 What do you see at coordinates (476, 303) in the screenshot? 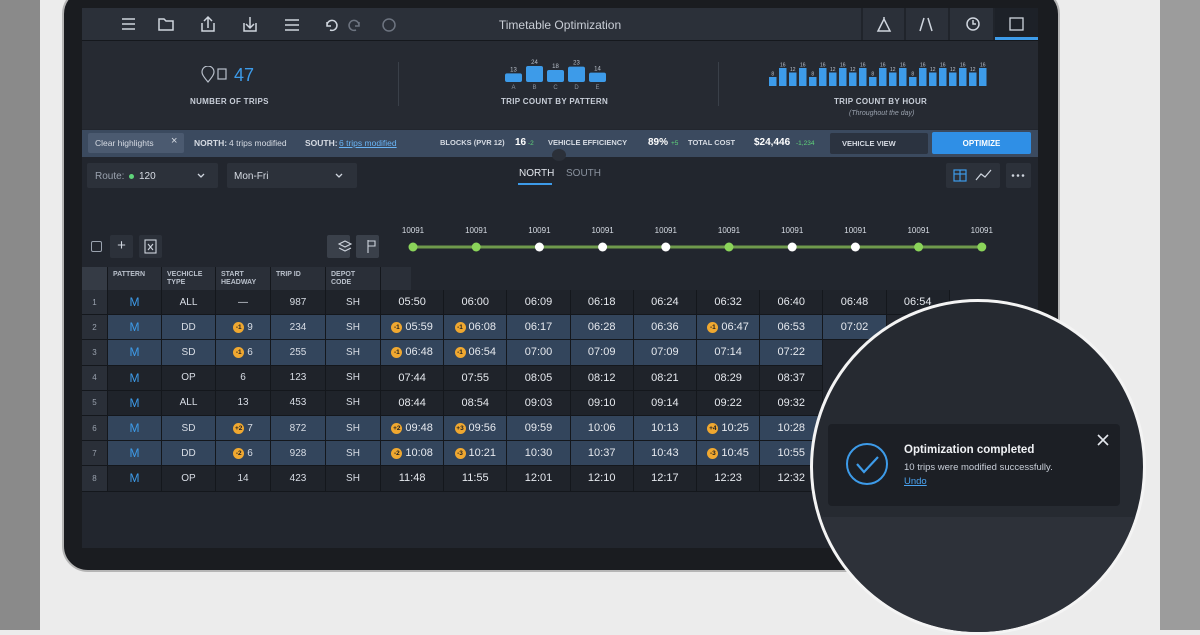
I see `time-cell: 06:00` at bounding box center [476, 303].